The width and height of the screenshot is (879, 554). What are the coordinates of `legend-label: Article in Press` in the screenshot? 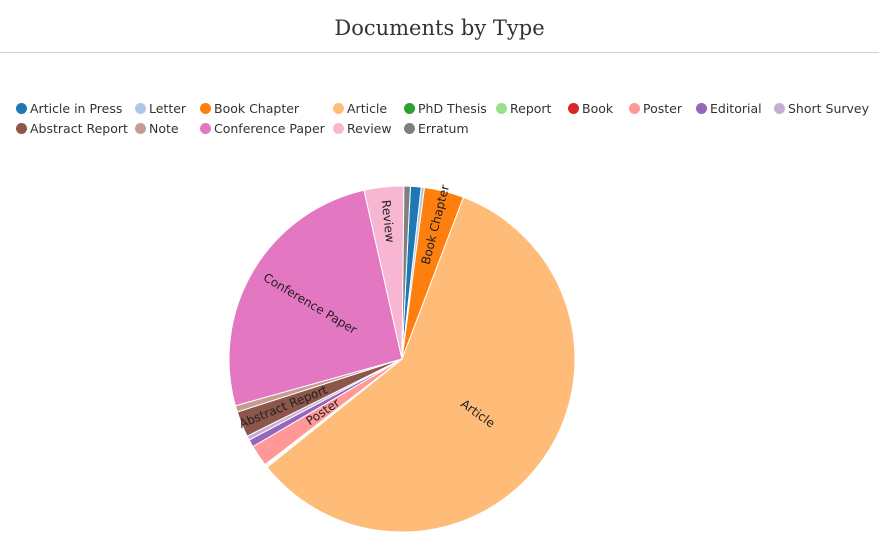 It's located at (76, 108).